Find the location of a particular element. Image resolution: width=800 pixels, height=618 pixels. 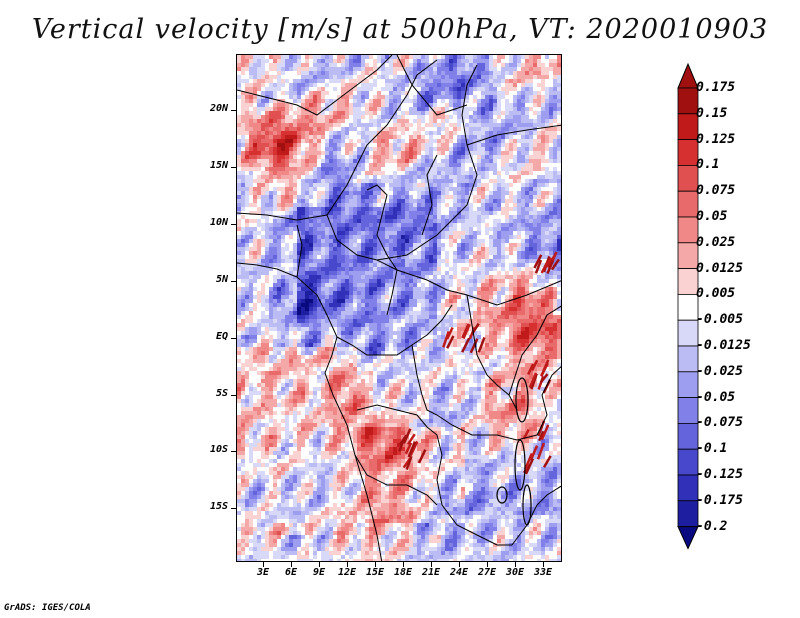

colorbar-label: 0.15 is located at coordinates (712, 113).